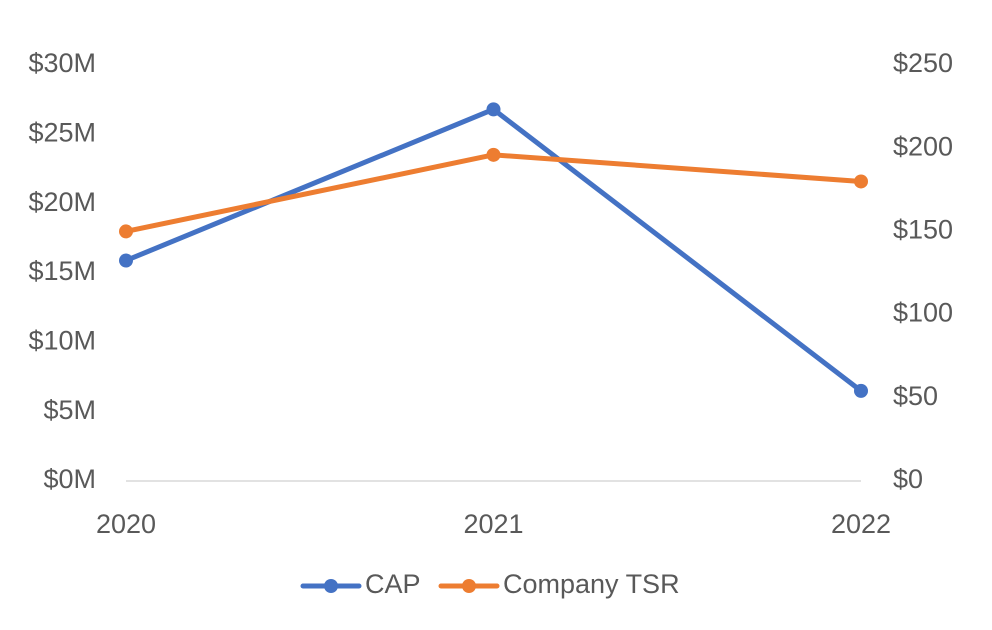 The height and width of the screenshot is (630, 992). I want to click on right-axis-tick-label: $100, so click(923, 313).